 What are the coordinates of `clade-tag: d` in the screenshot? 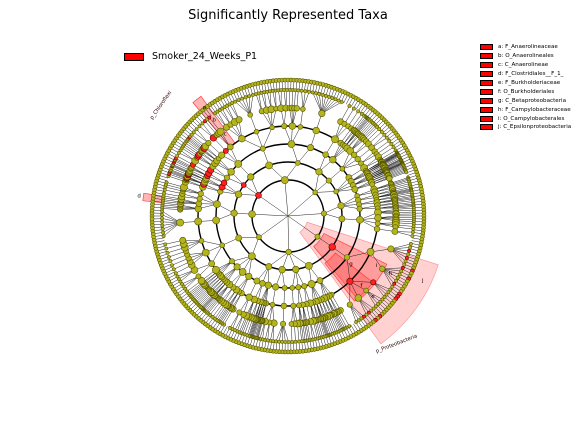 It's located at (139, 197).